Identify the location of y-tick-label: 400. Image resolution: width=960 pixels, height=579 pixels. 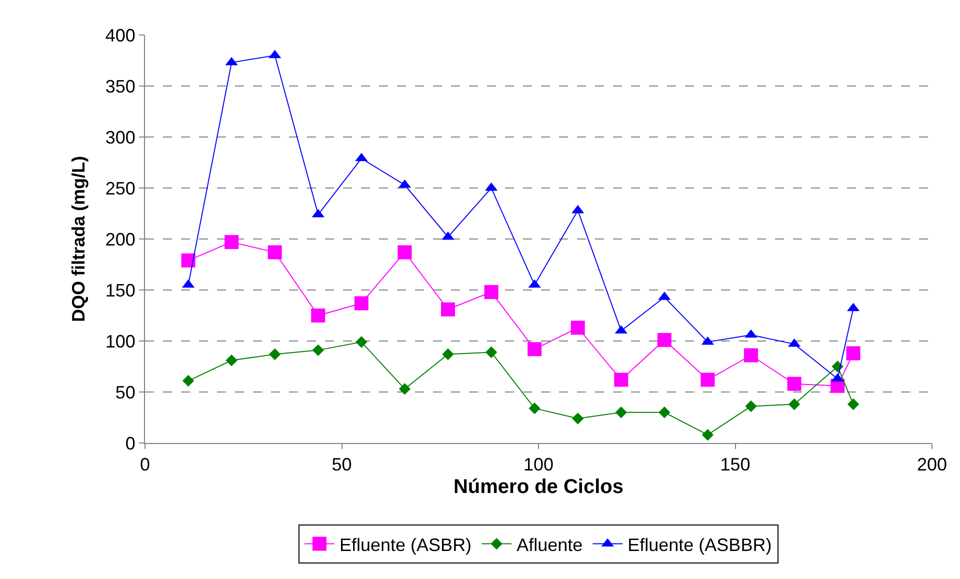
(120, 35).